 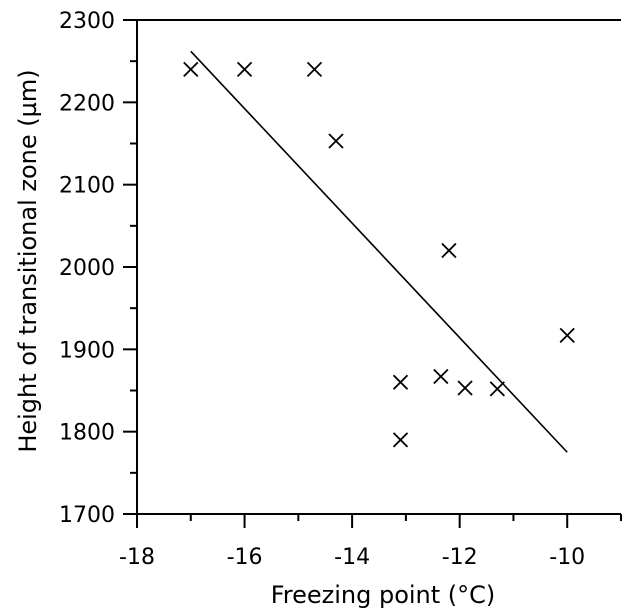 What do you see at coordinates (87, 186) in the screenshot?
I see `y-tick-label: 2100` at bounding box center [87, 186].